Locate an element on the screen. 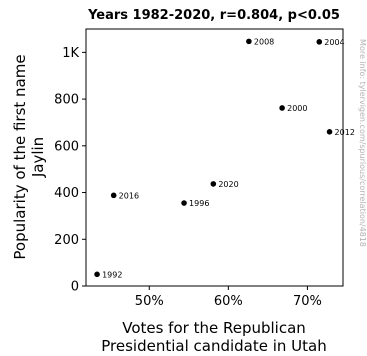 This screenshot has width=367, height=356. x-tick-label: 70% is located at coordinates (307, 301).